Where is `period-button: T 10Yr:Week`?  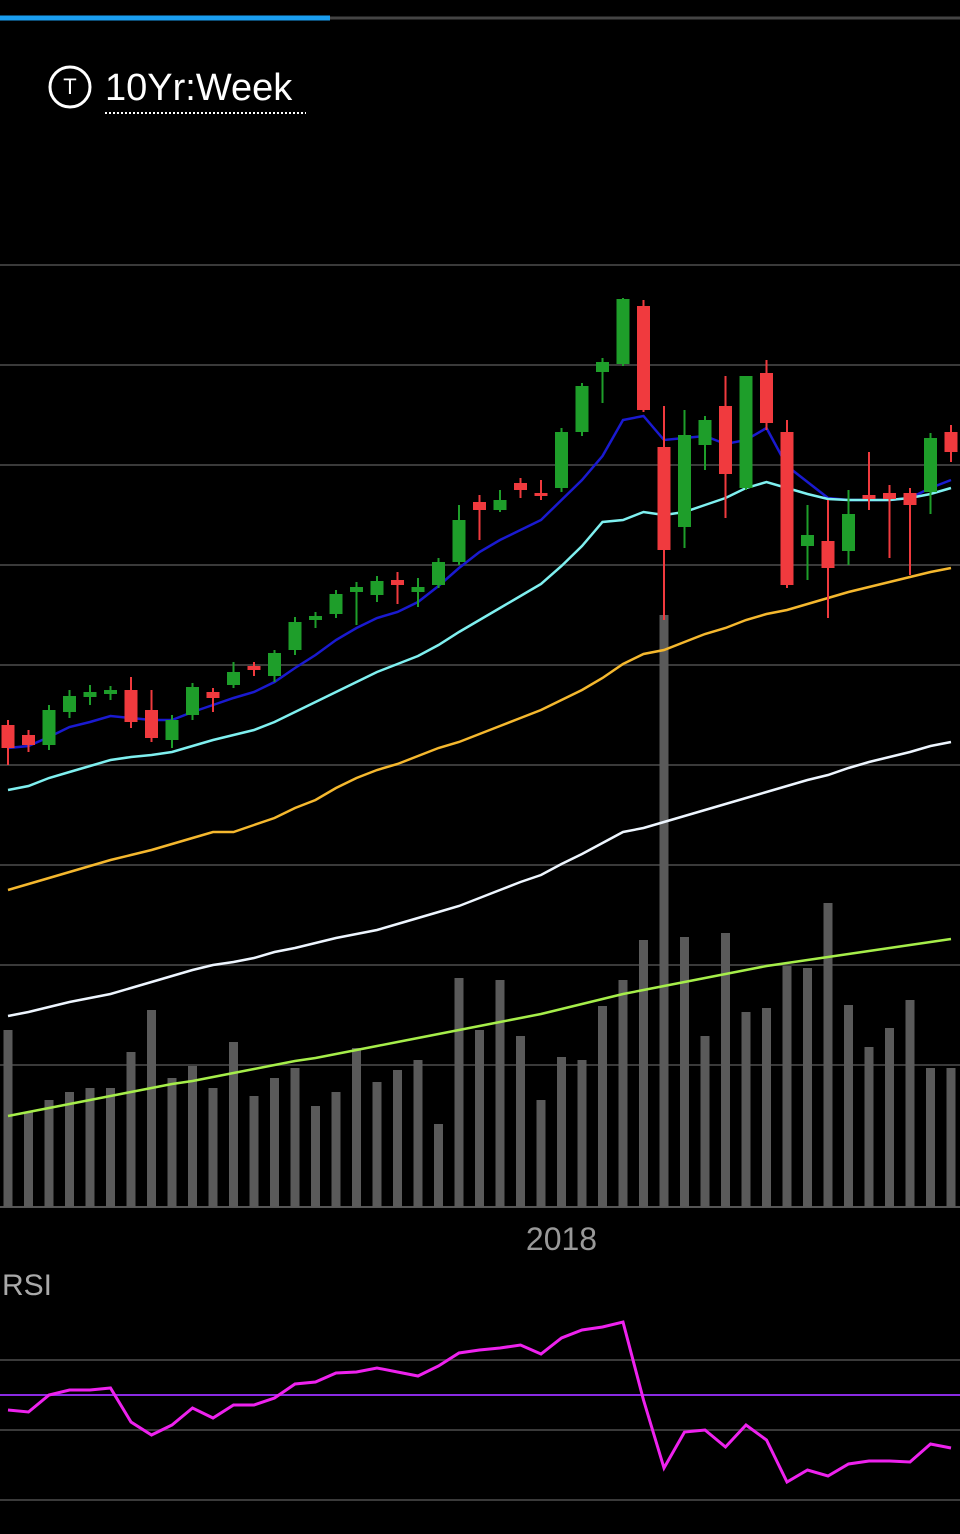
period-button: T 10Yr:Week is located at coordinates (177, 89).